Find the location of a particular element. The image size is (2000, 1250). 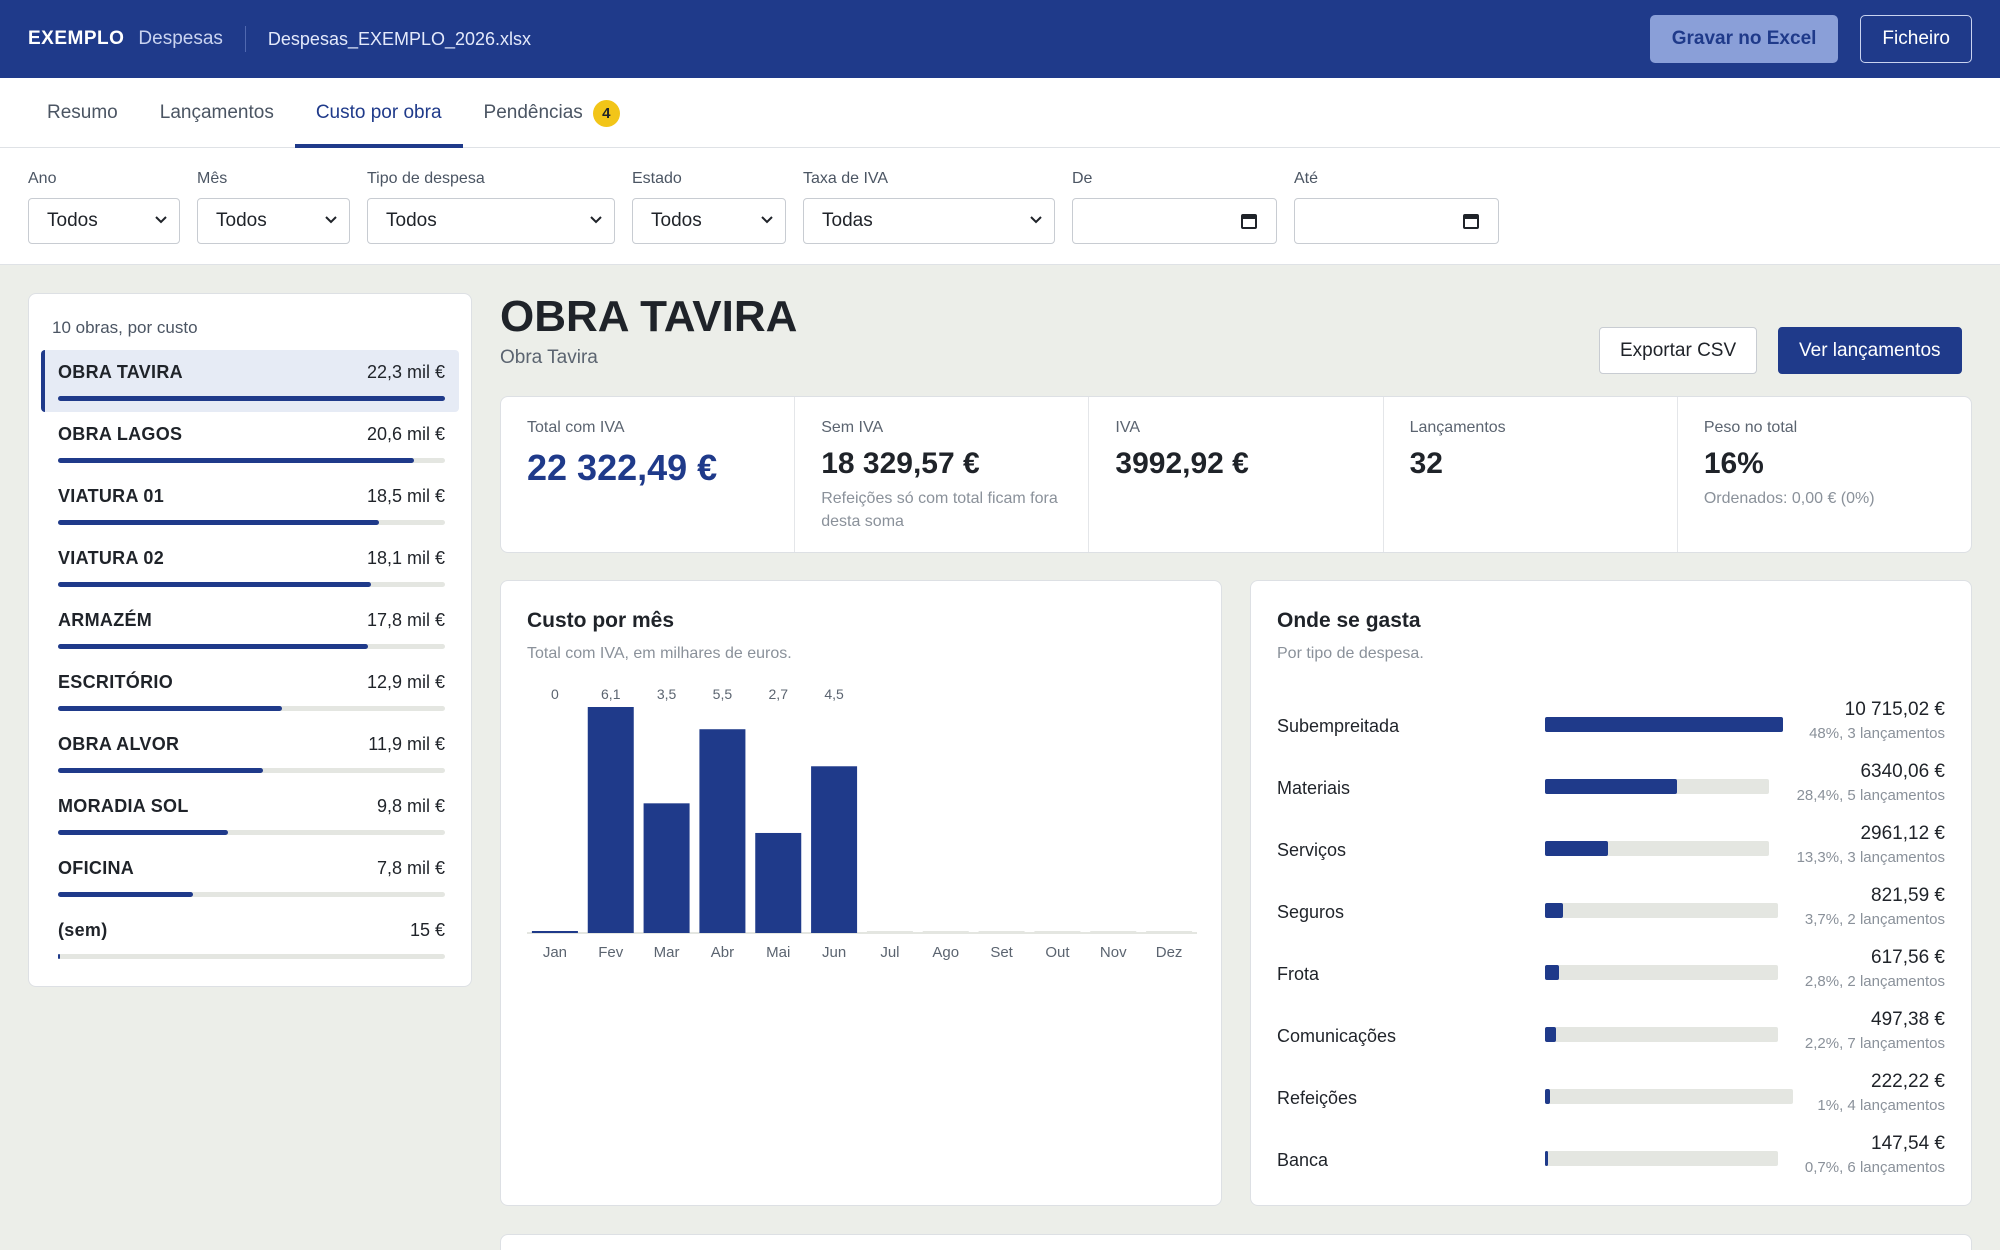

bar-ago is located at coordinates (945, 932).